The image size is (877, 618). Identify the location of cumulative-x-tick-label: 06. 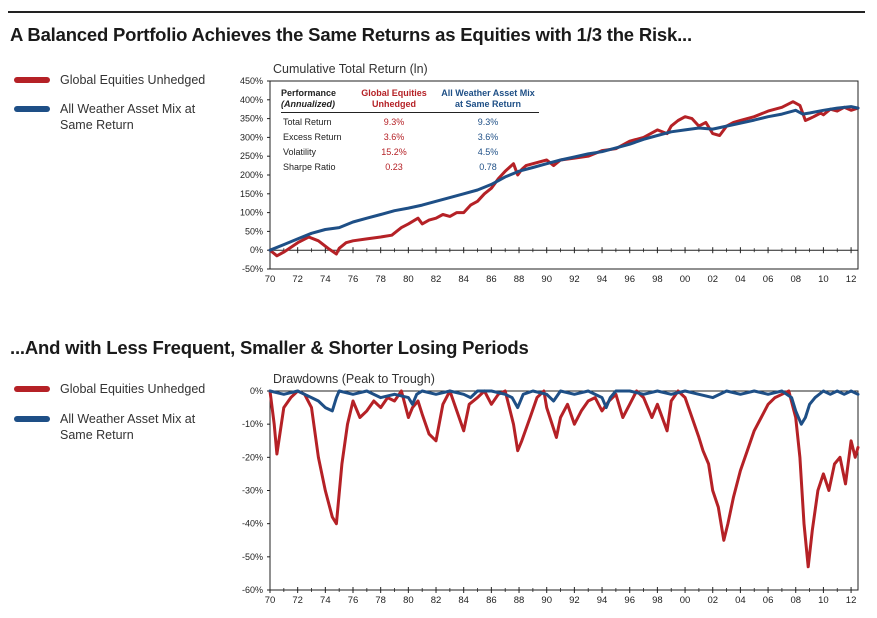
(768, 279).